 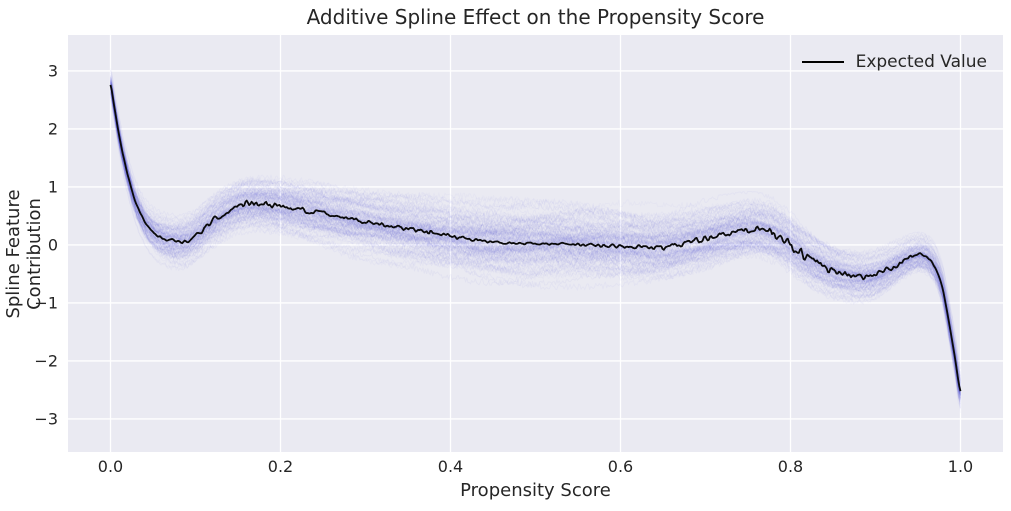 What do you see at coordinates (535, 490) in the screenshot?
I see `x-axis-label: Propensity Score` at bounding box center [535, 490].